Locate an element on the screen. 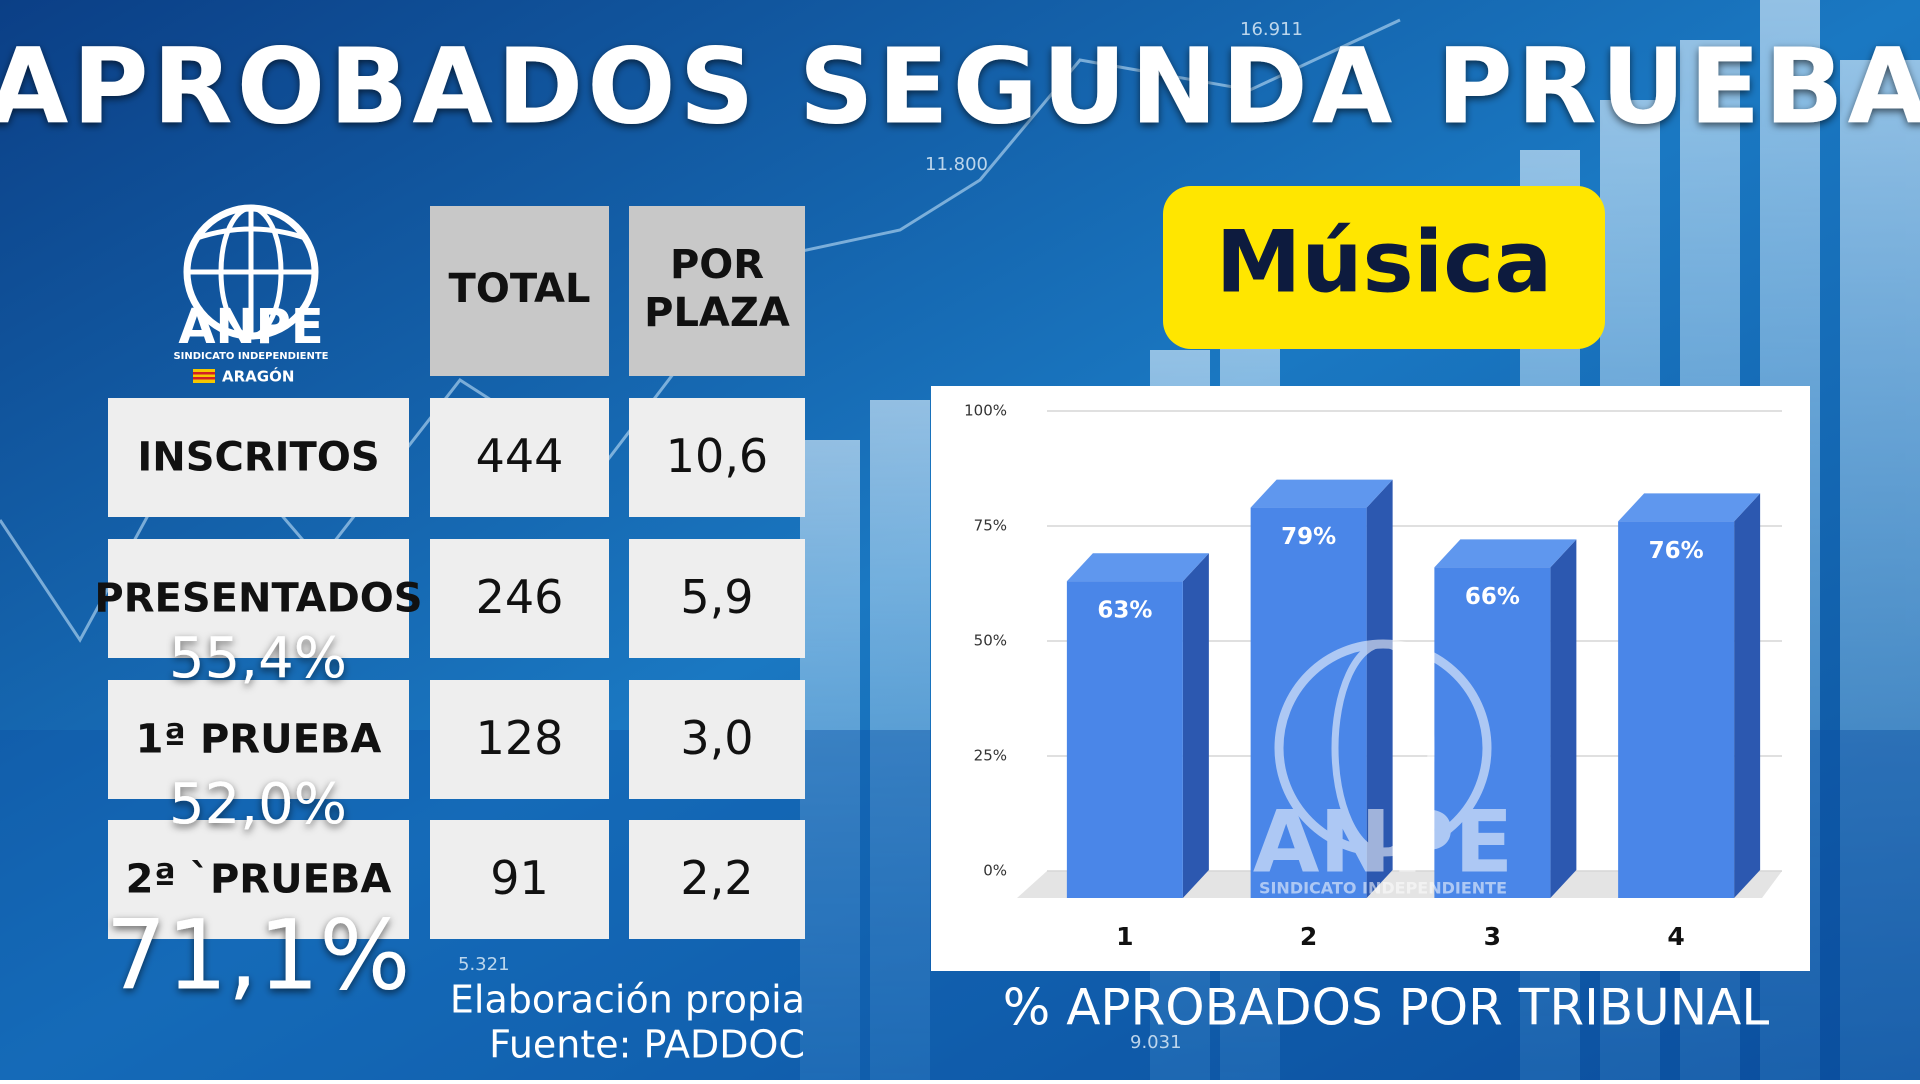  chart-floor is located at coordinates (1399, 884).